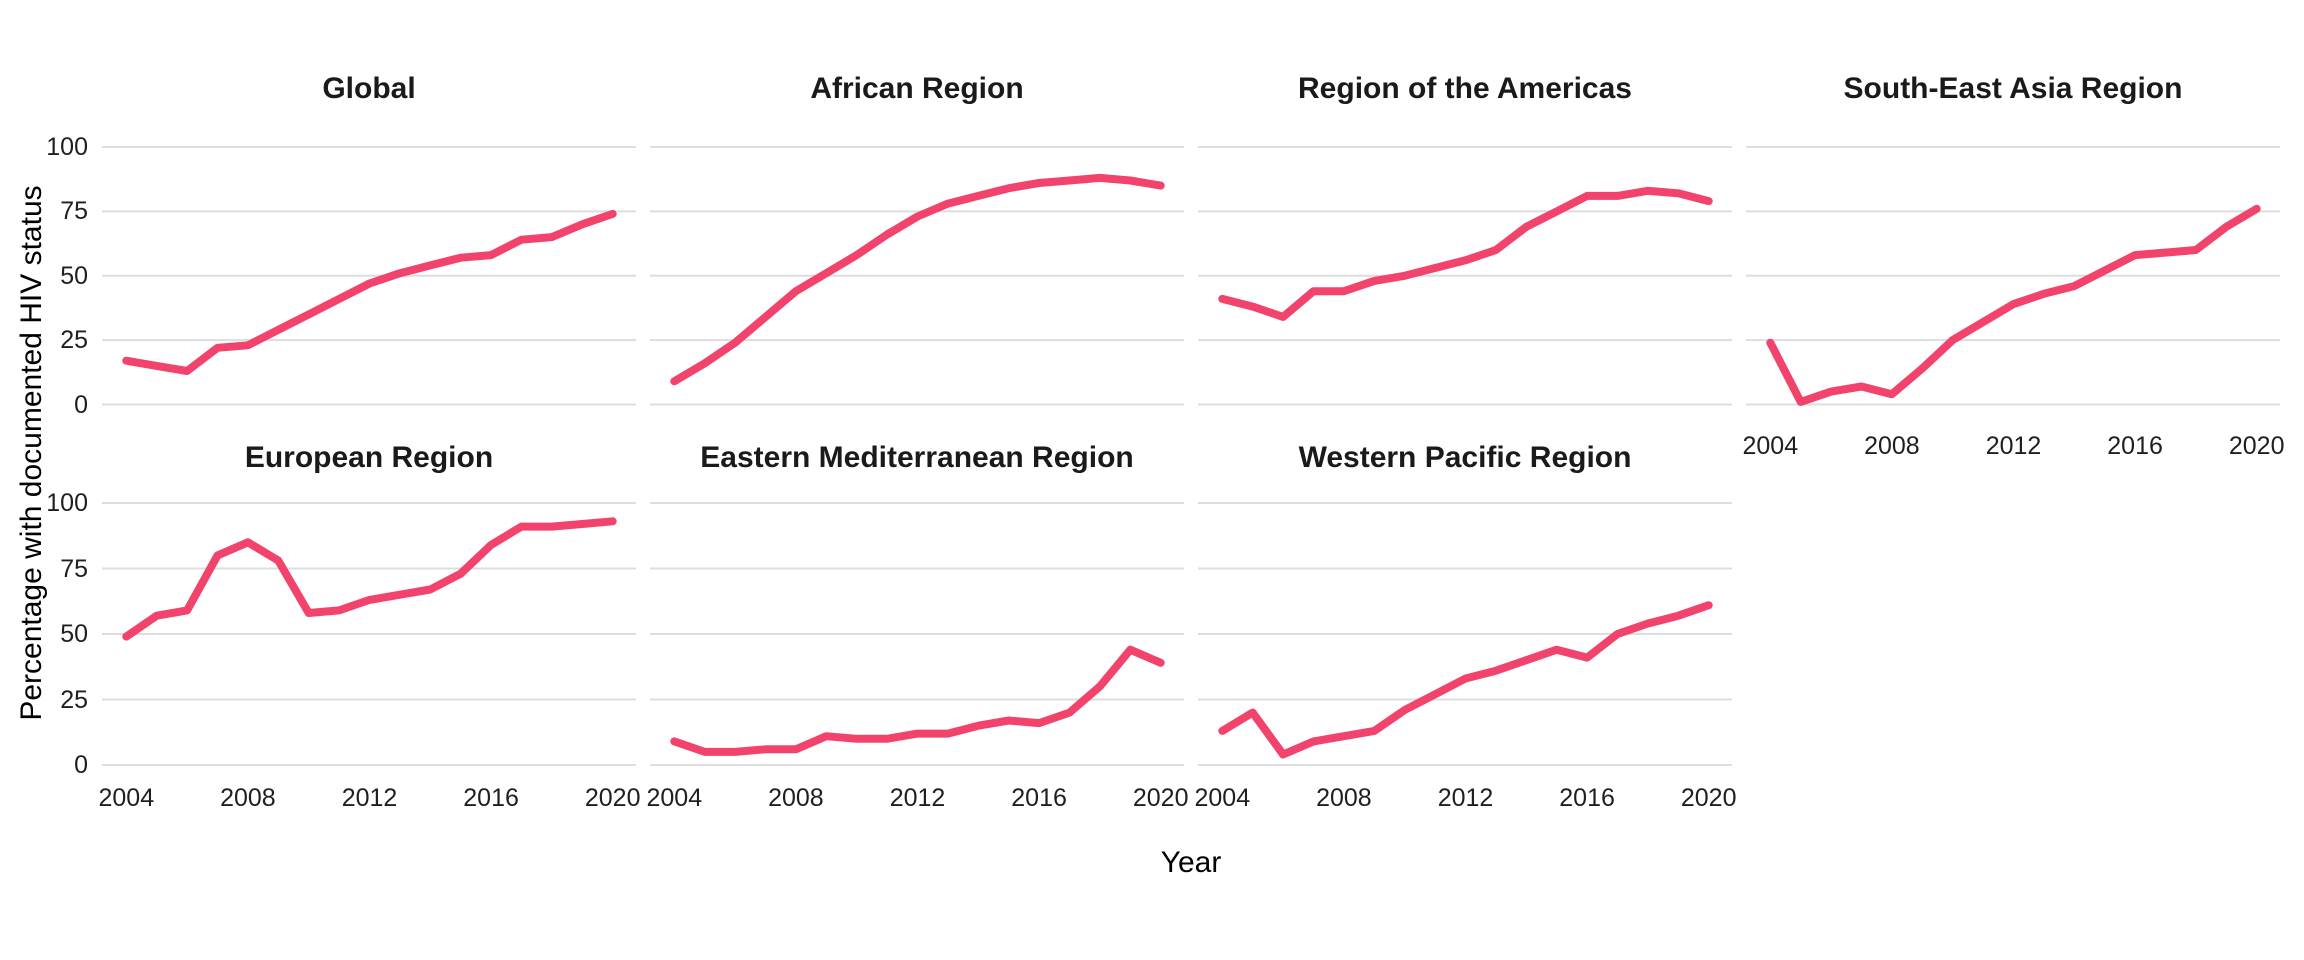 Image resolution: width=2304 pixels, height=960 pixels. What do you see at coordinates (917, 457) in the screenshot?
I see `facet-title-eastern-mediterranean-region: Eastern Mediterranean Region` at bounding box center [917, 457].